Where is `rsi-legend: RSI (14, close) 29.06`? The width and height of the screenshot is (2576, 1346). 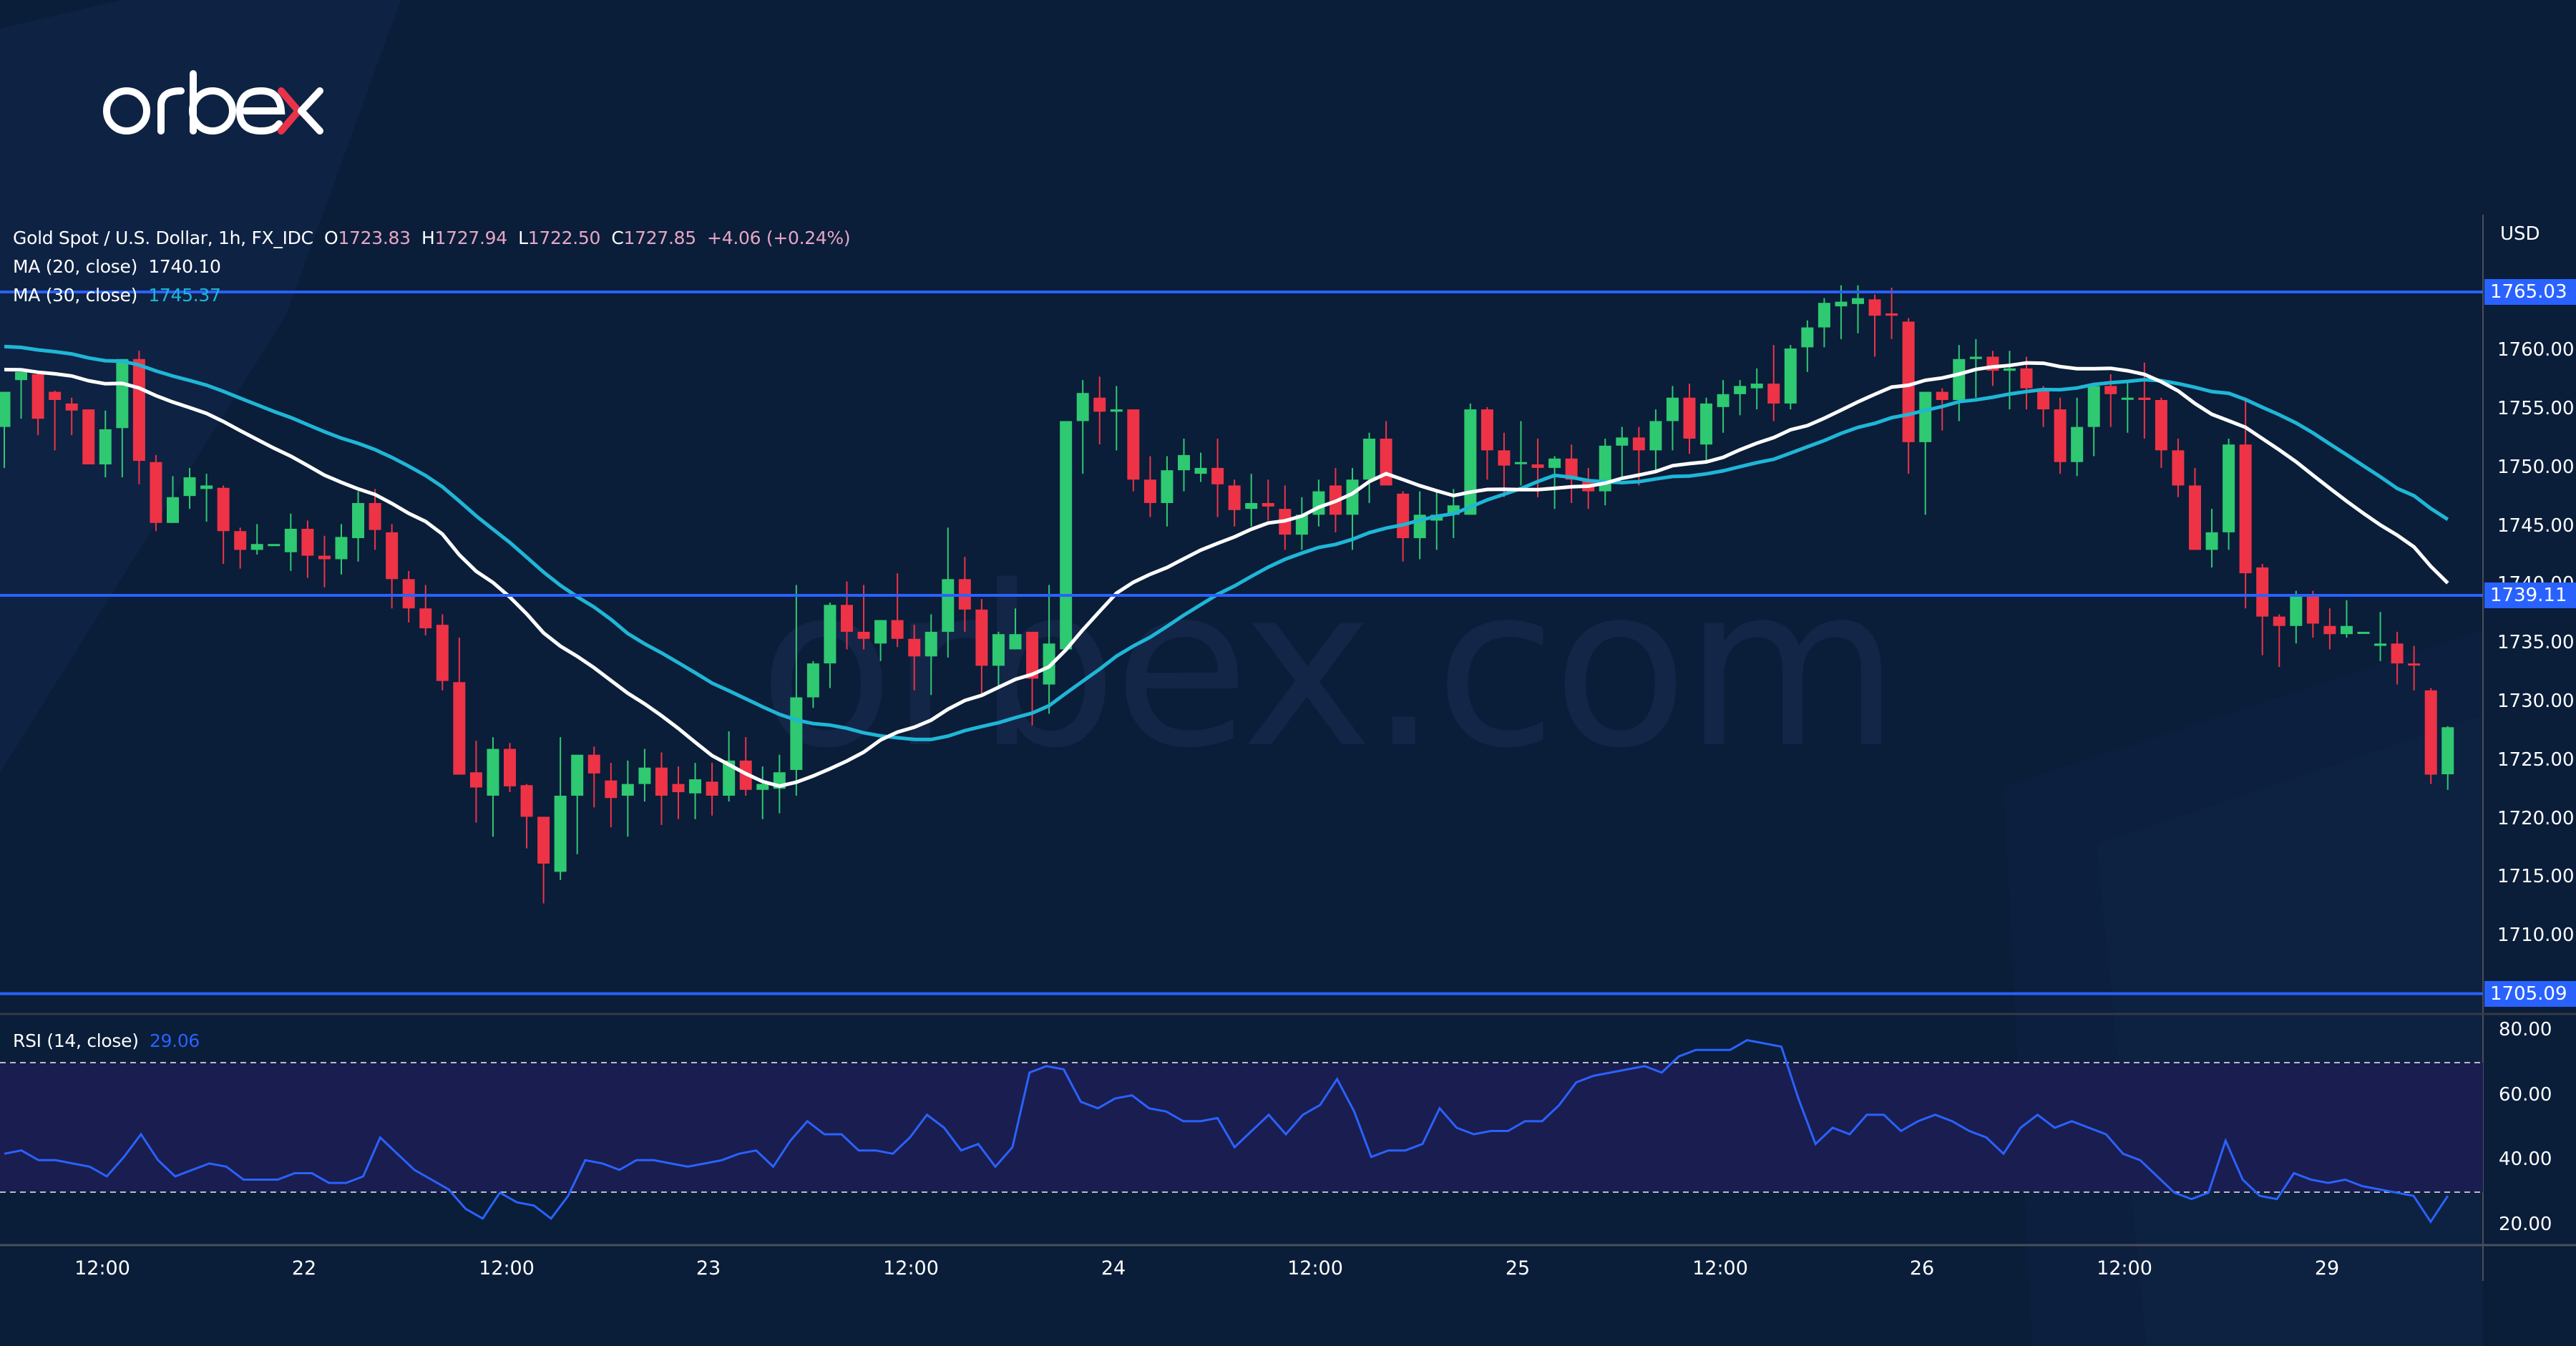
rsi-legend: RSI (14, close) 29.06 is located at coordinates (106, 1040).